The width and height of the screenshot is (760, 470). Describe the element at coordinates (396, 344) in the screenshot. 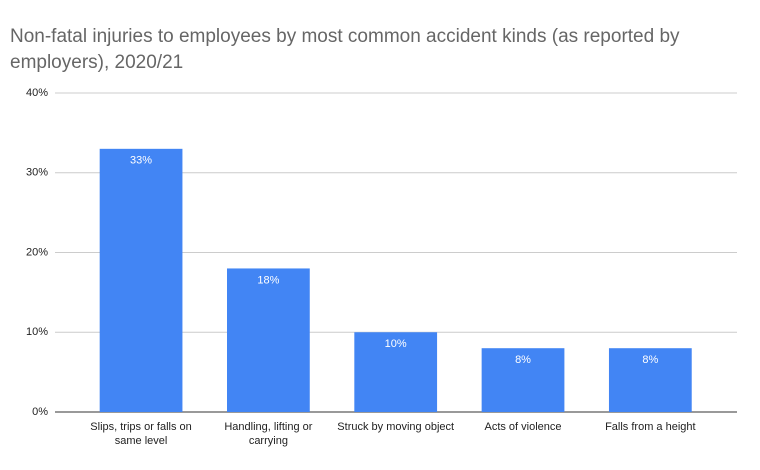

I see `data-label: 10%` at that location.